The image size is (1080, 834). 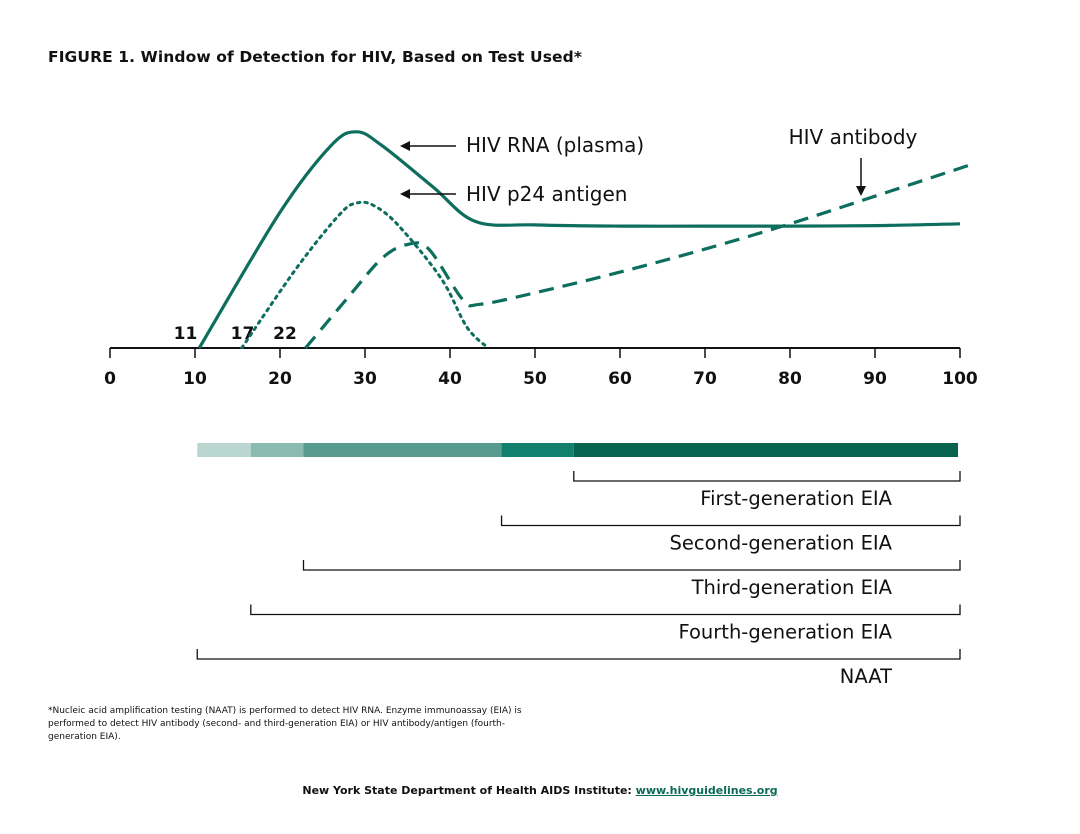 What do you see at coordinates (785, 632) in the screenshot?
I see `test-label: Fourth-generation EIA` at bounding box center [785, 632].